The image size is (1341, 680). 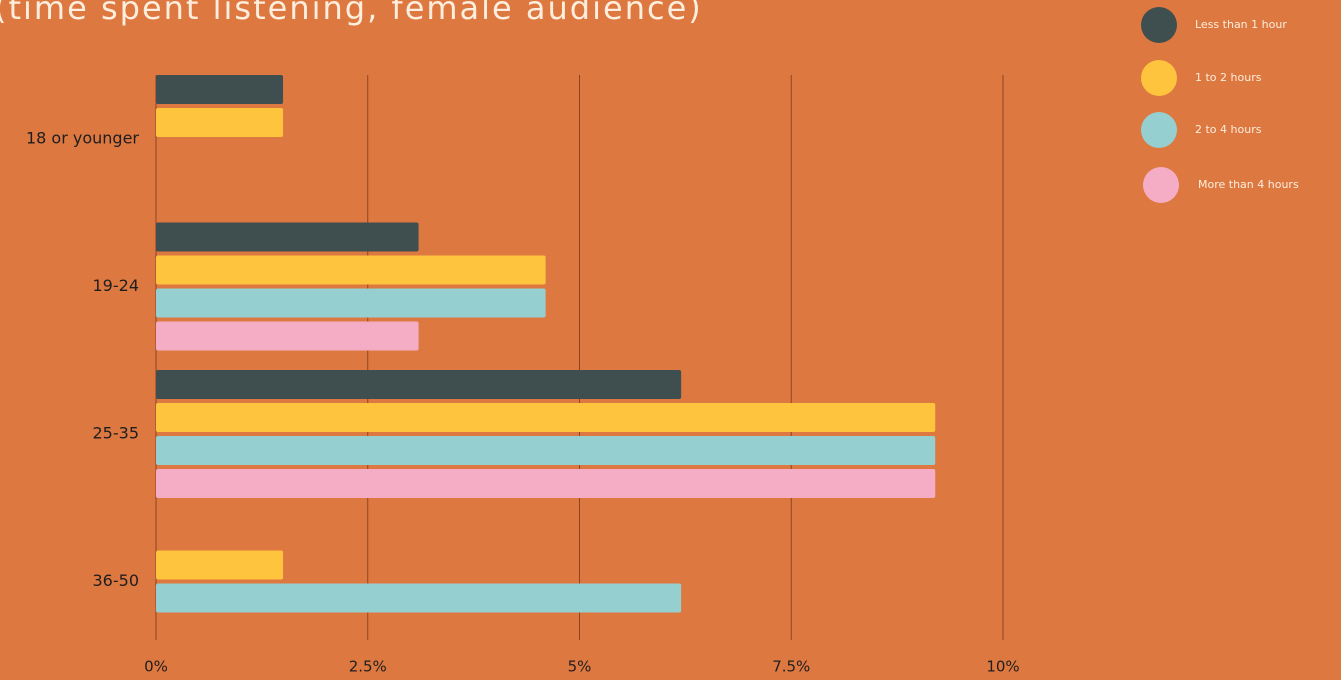 I want to click on x-tick-label: 7.5%, so click(x=791, y=667).